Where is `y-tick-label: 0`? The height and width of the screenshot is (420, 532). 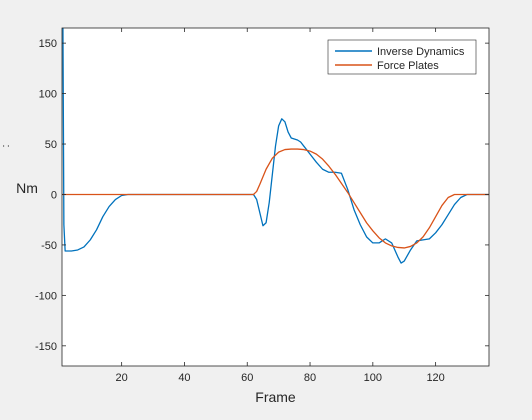 y-tick-label: 0 is located at coordinates (54, 195).